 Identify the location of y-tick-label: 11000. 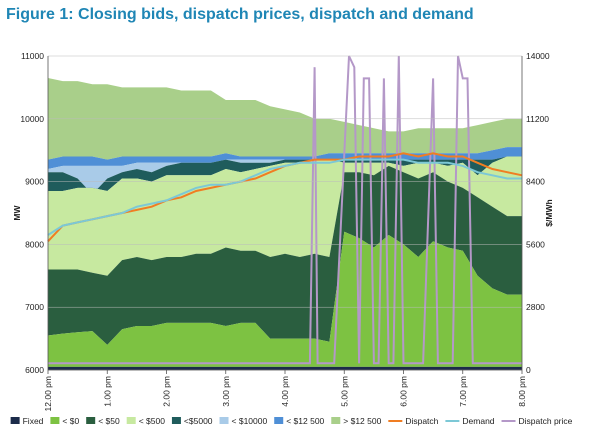
(32, 56).